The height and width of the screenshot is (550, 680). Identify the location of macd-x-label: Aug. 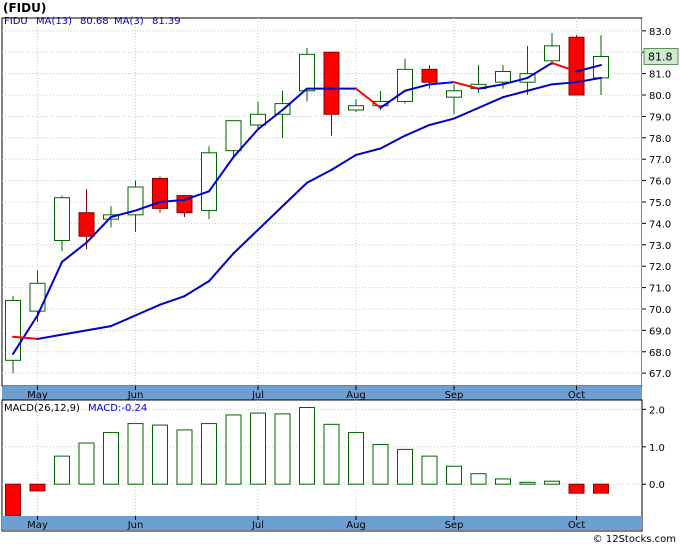
(356, 525).